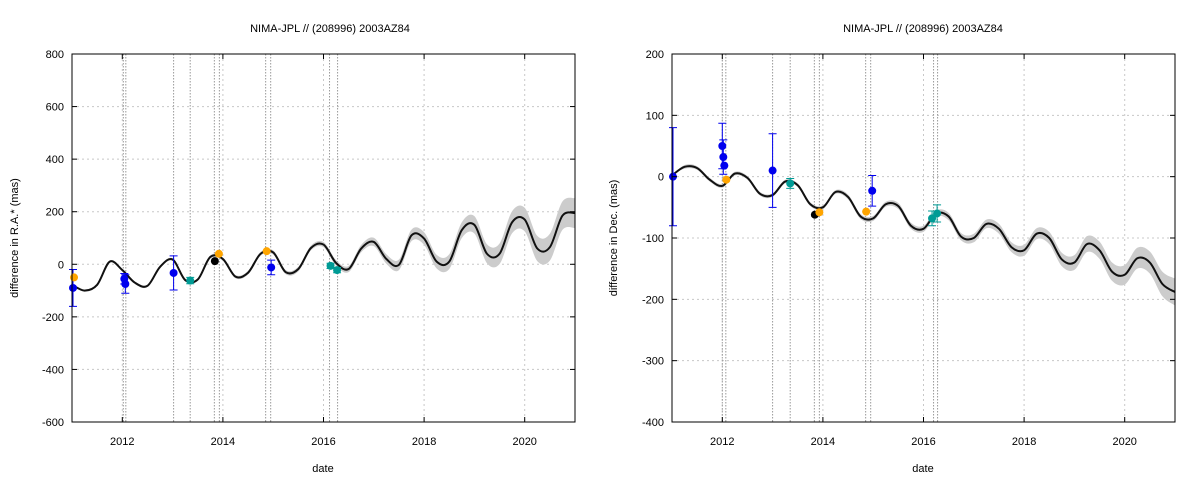  Describe the element at coordinates (923, 29) in the screenshot. I see `dec-chart-title: NIMA-JPL // (208996) 2003AZ84` at that location.